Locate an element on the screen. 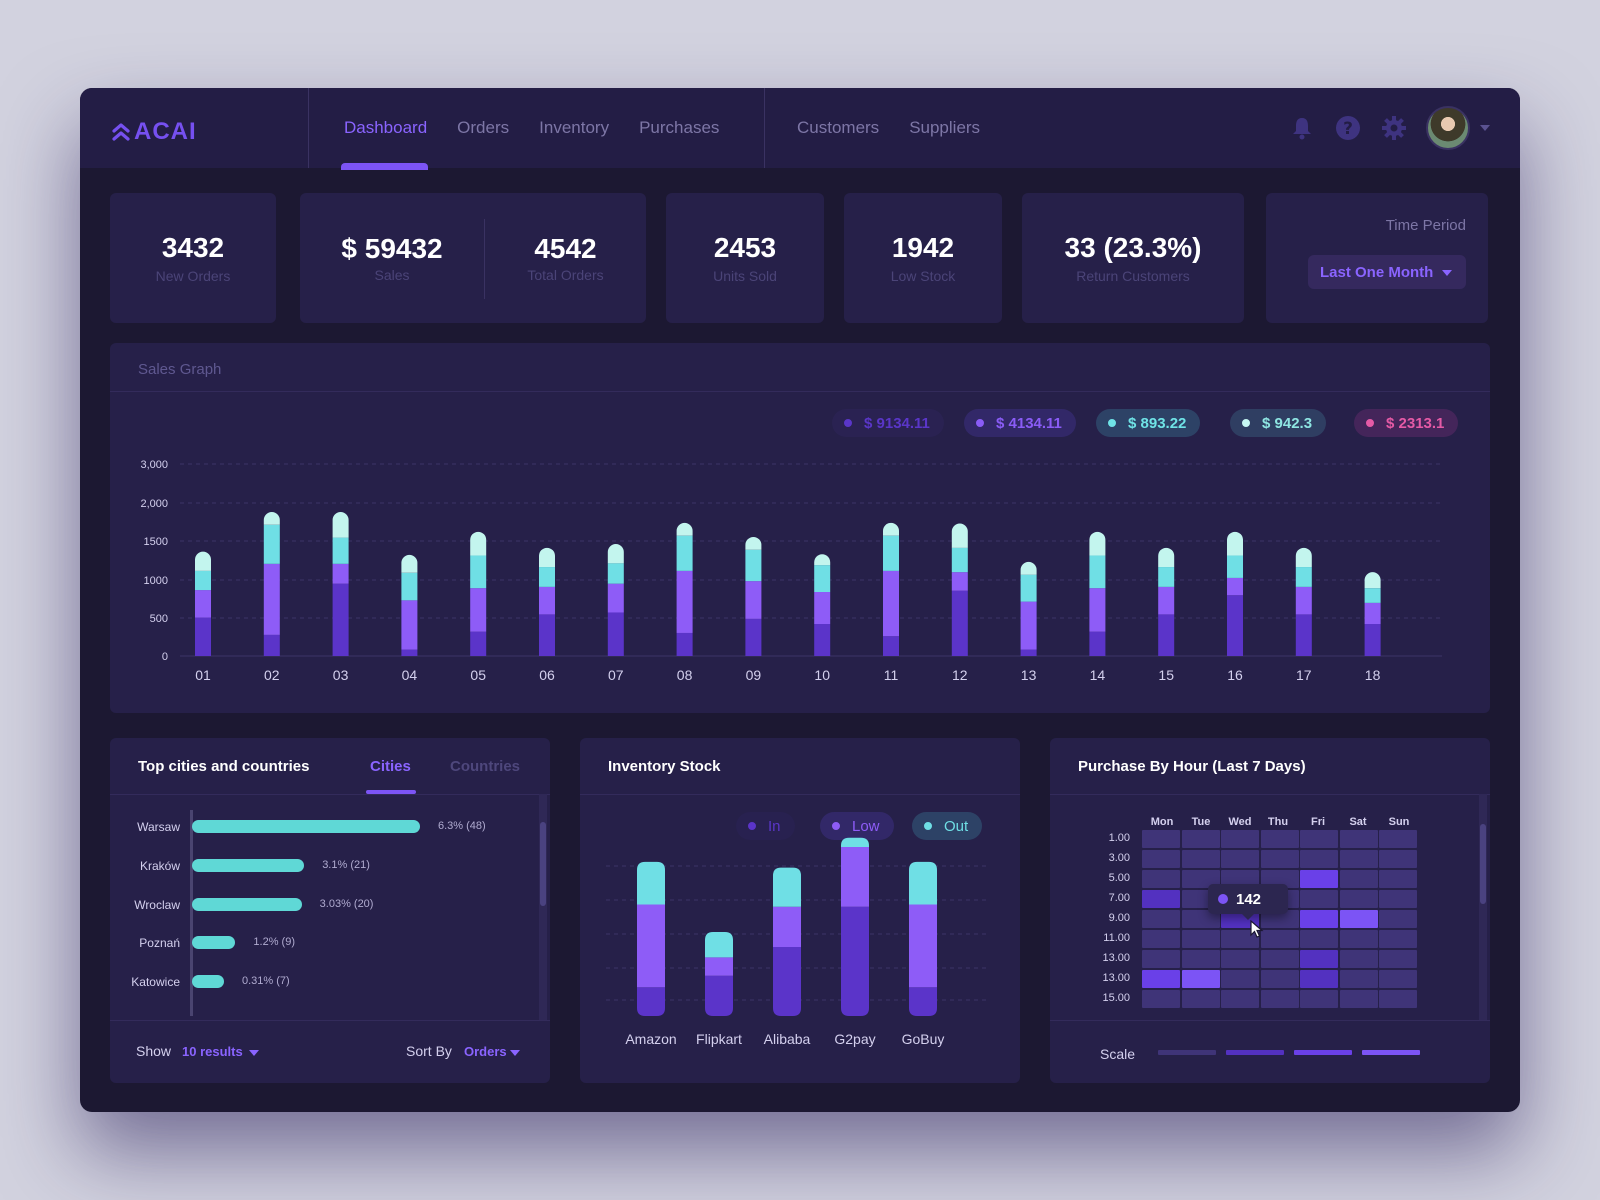 This screenshot has width=1600, height=1200. tab-countries: Countries is located at coordinates (485, 766).